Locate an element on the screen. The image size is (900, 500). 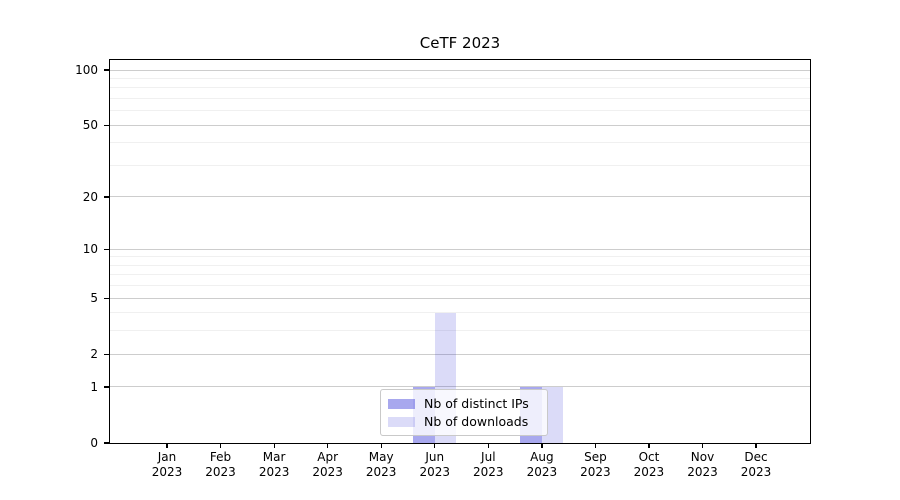
legend-label-downloads: Nb of downloads is located at coordinates (476, 421).